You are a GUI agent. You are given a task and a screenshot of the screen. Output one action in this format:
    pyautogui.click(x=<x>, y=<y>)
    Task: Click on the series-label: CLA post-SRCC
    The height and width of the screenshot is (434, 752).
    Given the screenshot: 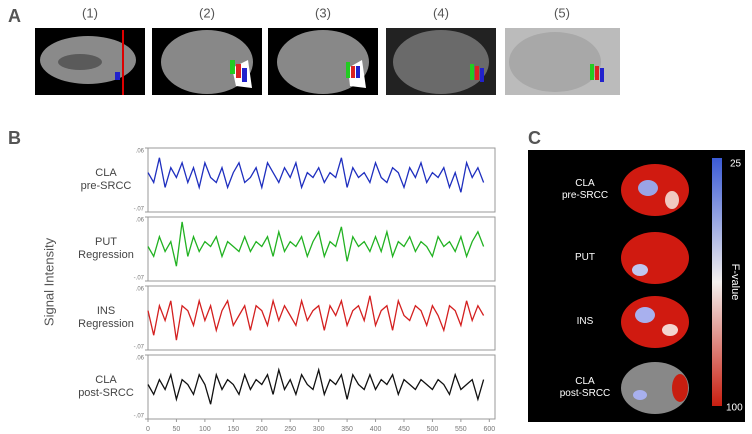 What is the action you would take?
    pyautogui.click(x=106, y=386)
    